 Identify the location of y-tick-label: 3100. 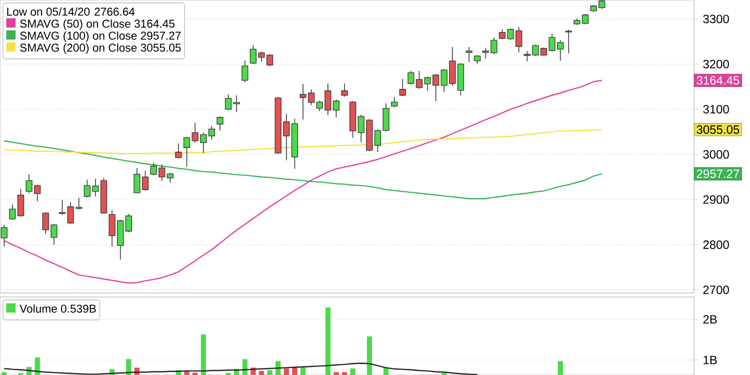
(716, 109).